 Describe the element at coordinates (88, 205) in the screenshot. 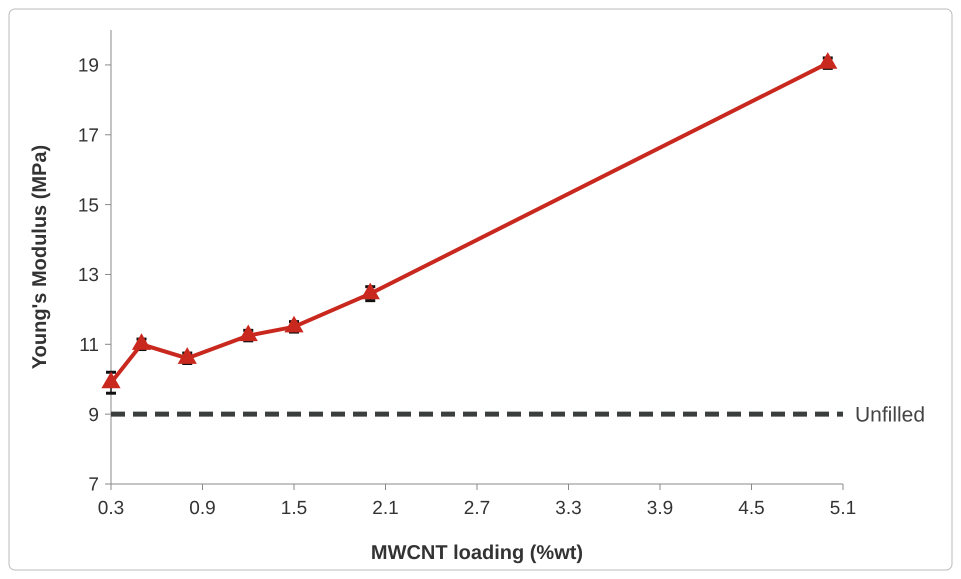

I see `y-tick-label: 15` at that location.